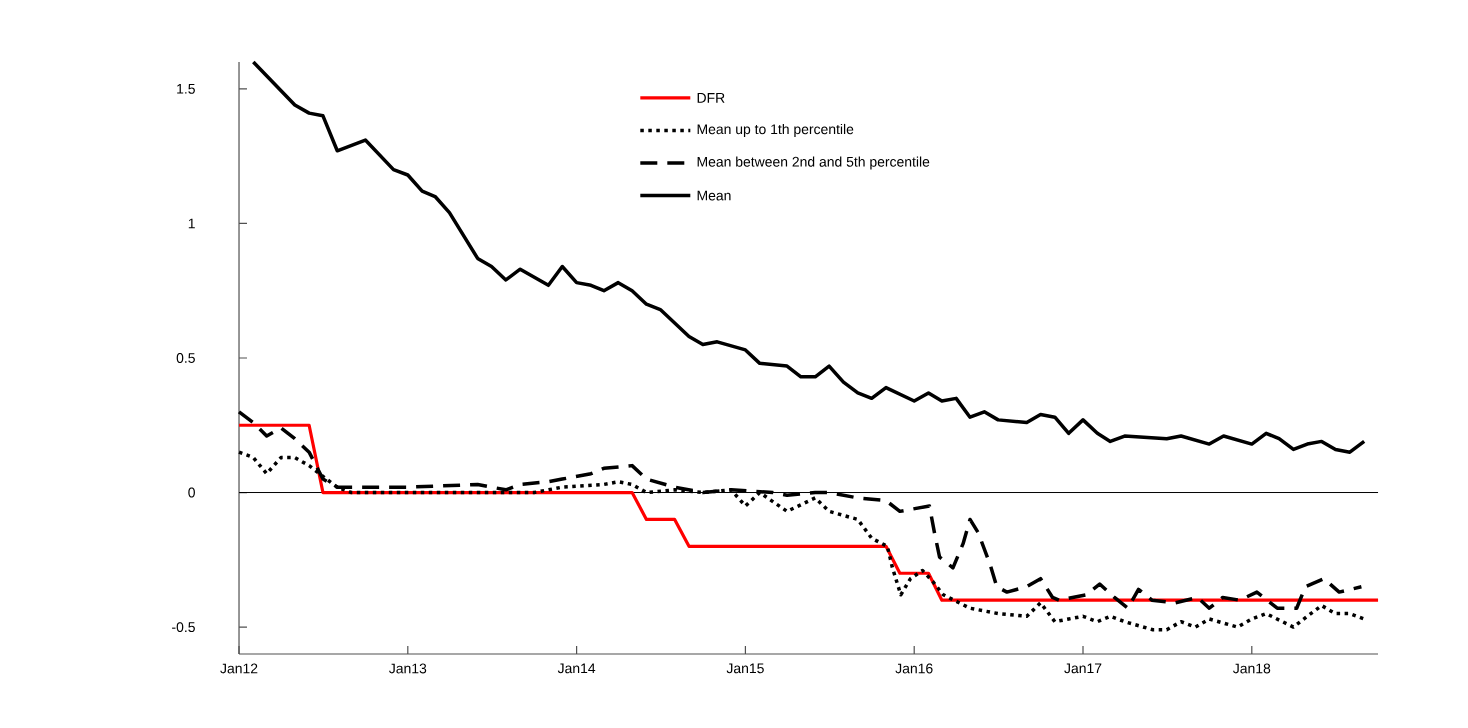  What do you see at coordinates (408, 668) in the screenshot?
I see `x-tick-label: Jan13` at bounding box center [408, 668].